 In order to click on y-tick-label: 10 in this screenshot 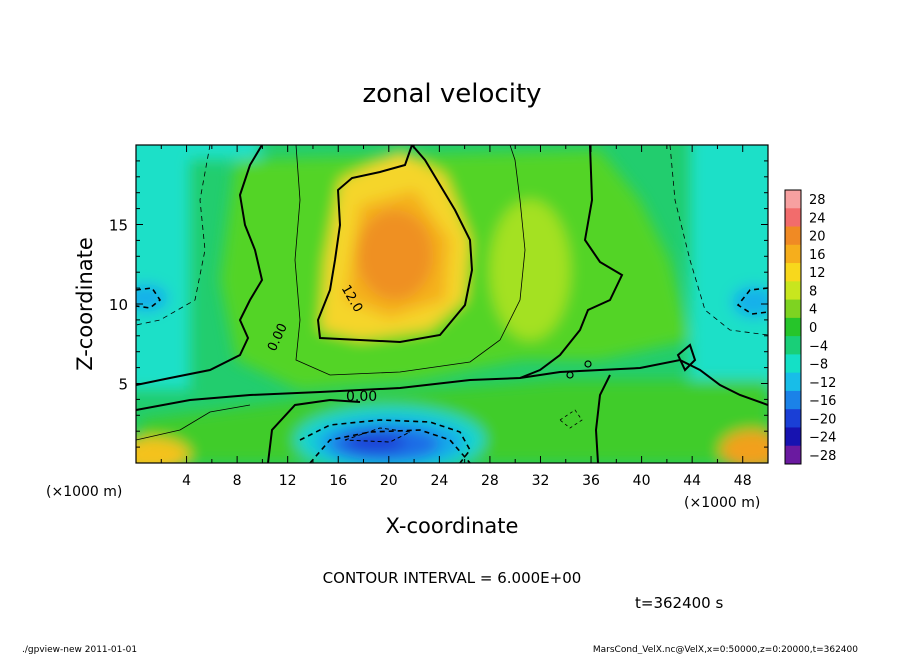, I will do `click(118, 305)`.